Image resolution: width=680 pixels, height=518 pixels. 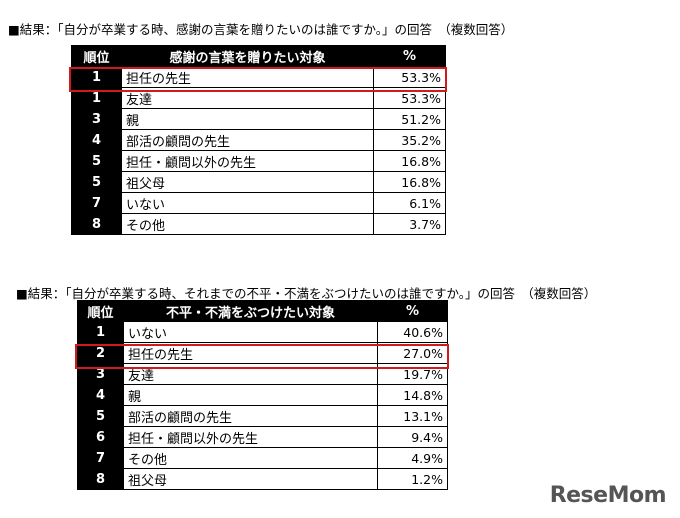 I want to click on table-row: 5 祖父母 16.8%, so click(x=258, y=182).